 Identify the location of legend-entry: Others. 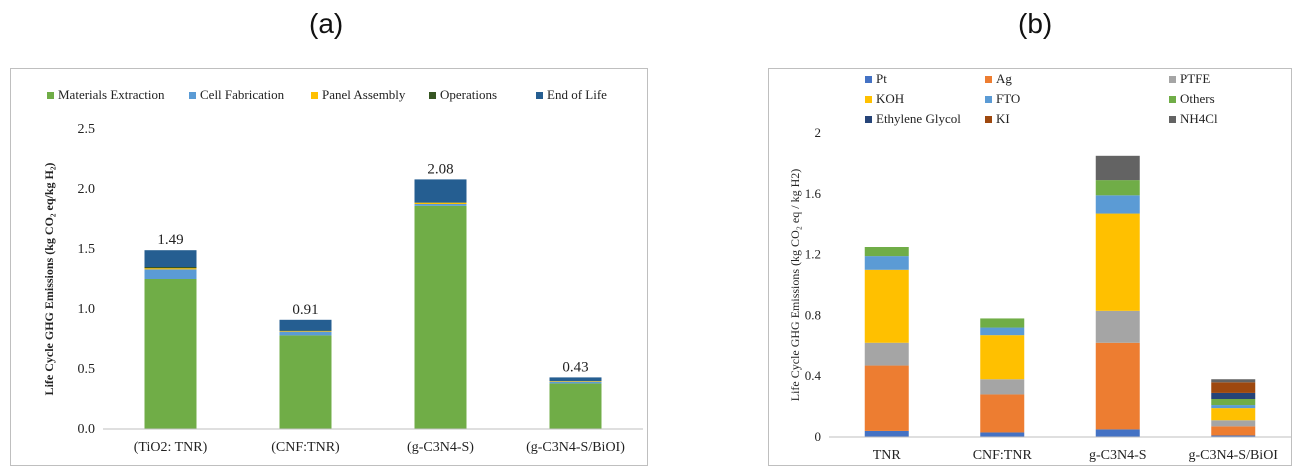
(1197, 98).